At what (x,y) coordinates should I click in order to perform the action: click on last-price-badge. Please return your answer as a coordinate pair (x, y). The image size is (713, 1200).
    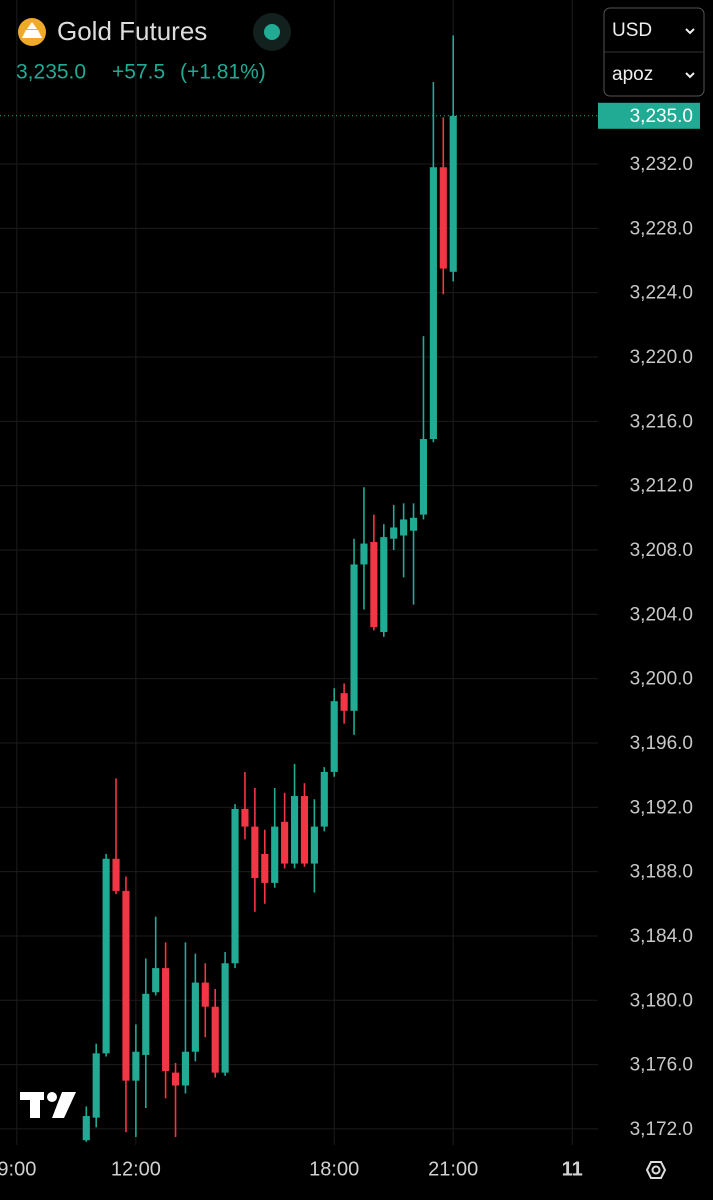
    Looking at the image, I should click on (649, 115).